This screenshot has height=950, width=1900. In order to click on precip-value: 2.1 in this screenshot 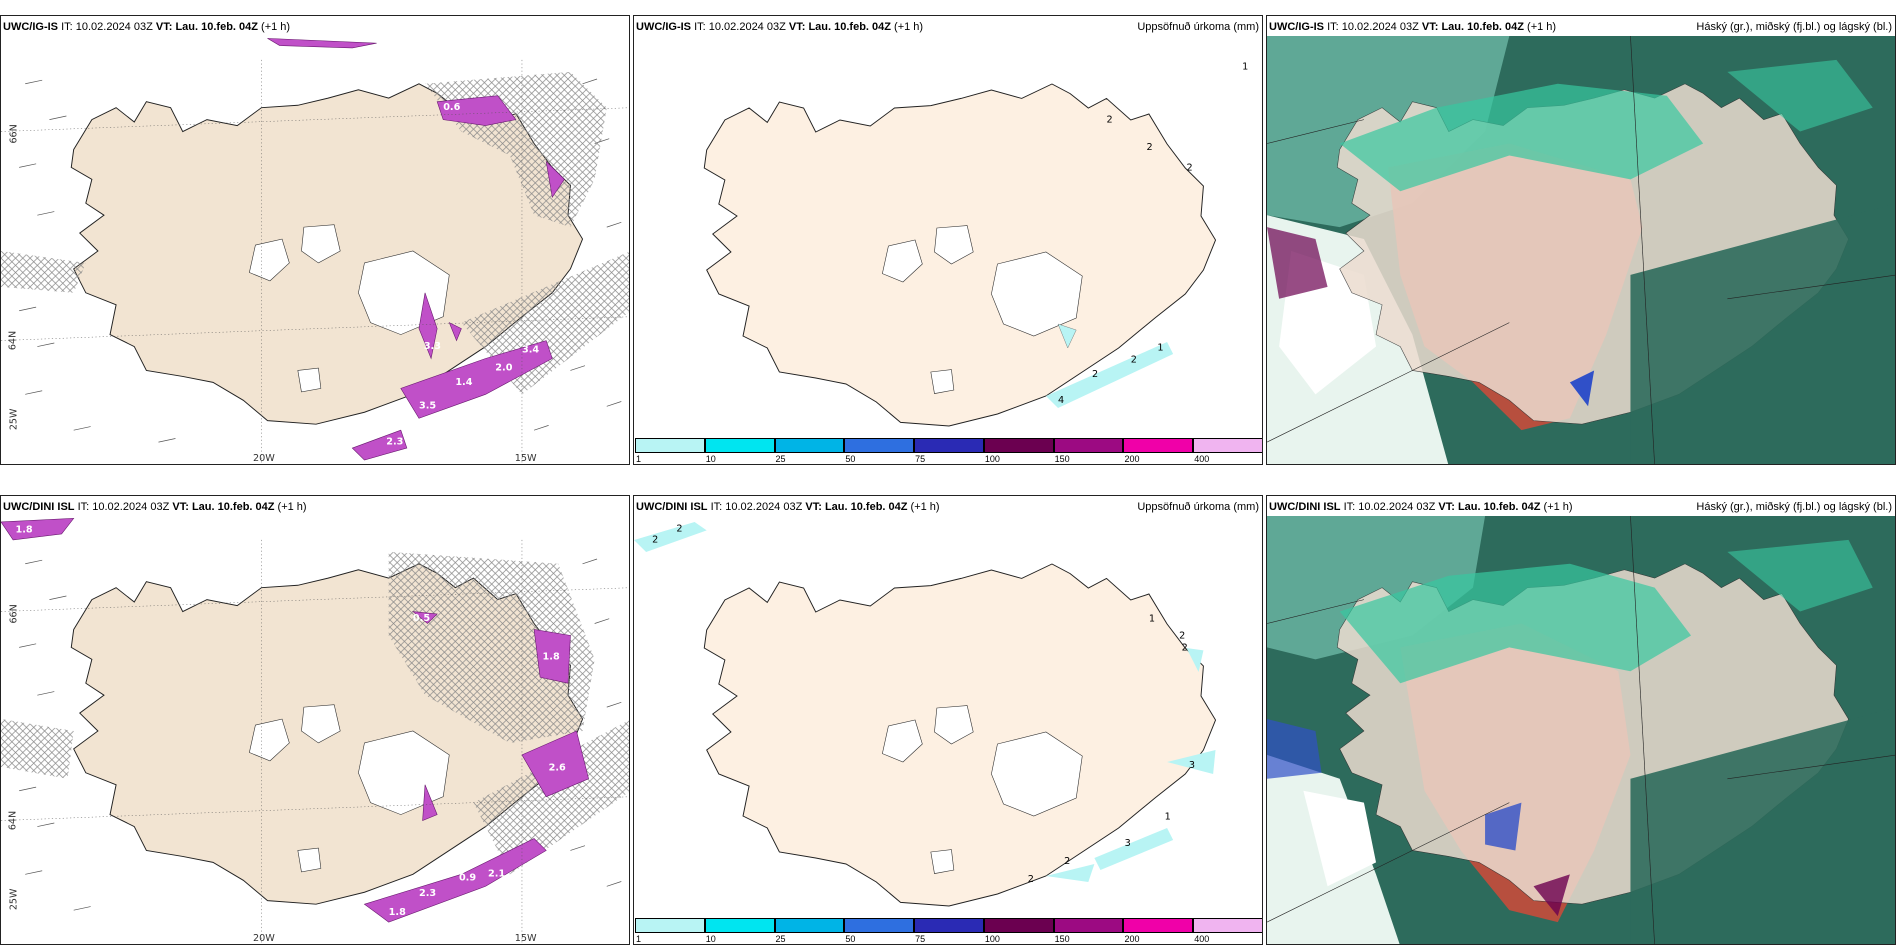, I will do `click(496, 874)`.